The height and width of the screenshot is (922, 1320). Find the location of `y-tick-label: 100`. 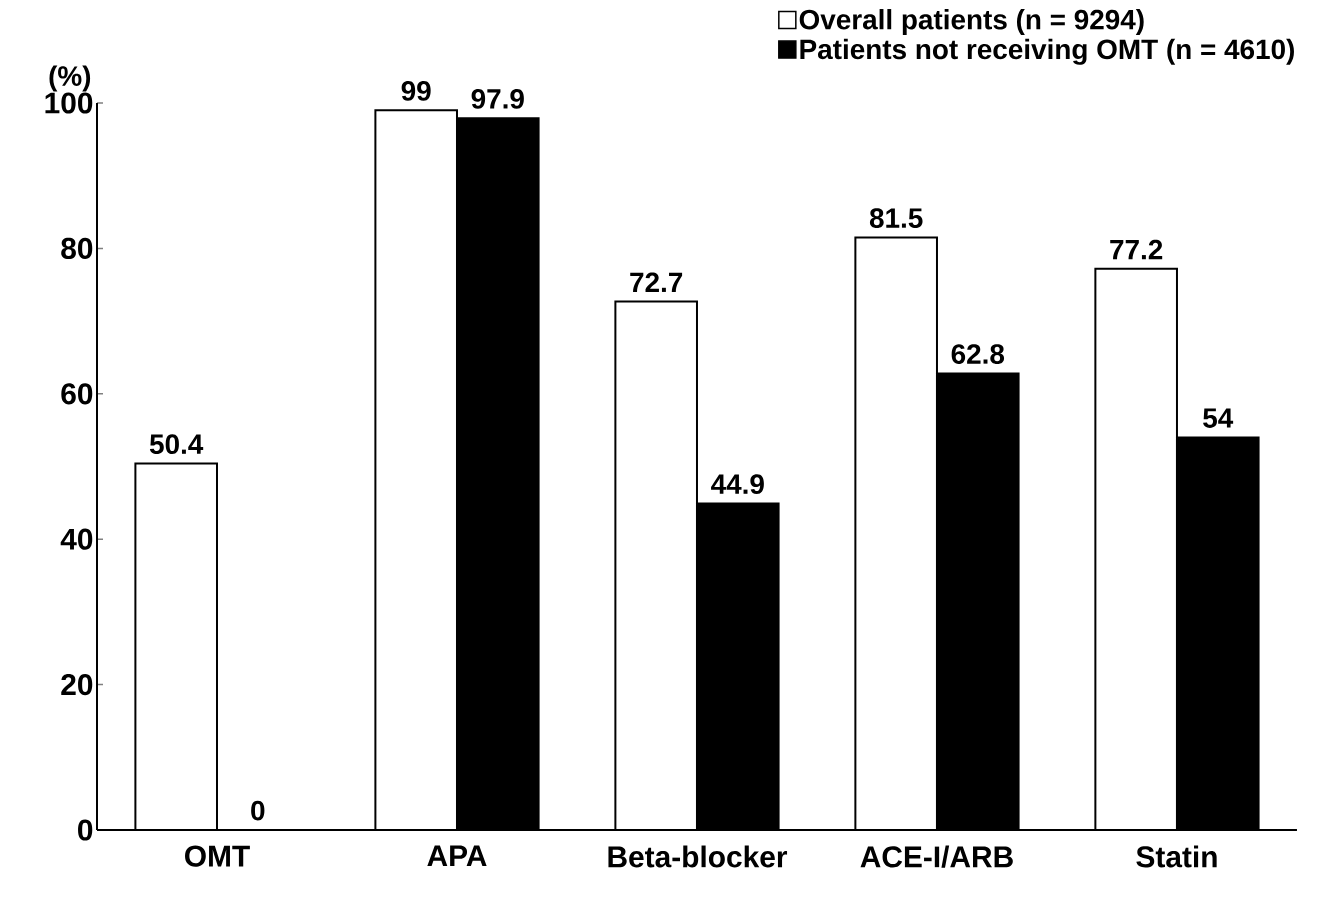

y-tick-label: 100 is located at coordinates (69, 103).